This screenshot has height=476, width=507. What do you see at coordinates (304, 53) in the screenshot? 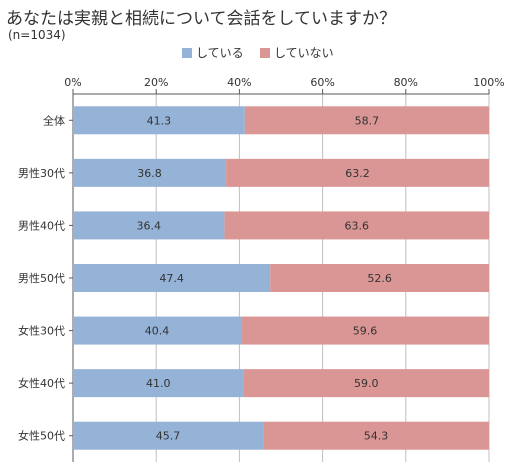
I see `legend-label-no: していない` at bounding box center [304, 53].